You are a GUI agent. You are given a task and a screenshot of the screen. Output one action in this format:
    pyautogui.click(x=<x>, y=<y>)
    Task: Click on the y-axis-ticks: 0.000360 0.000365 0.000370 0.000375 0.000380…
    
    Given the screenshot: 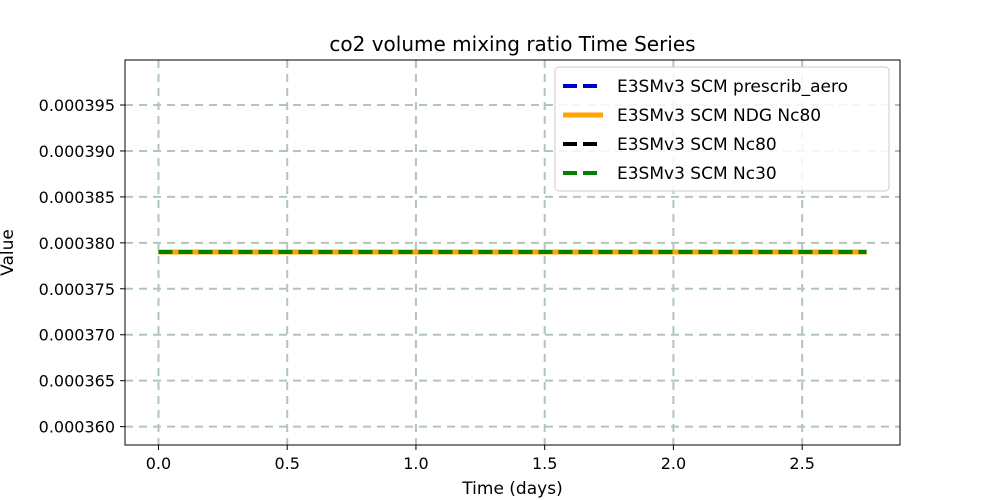 What is the action you would take?
    pyautogui.click(x=82, y=266)
    